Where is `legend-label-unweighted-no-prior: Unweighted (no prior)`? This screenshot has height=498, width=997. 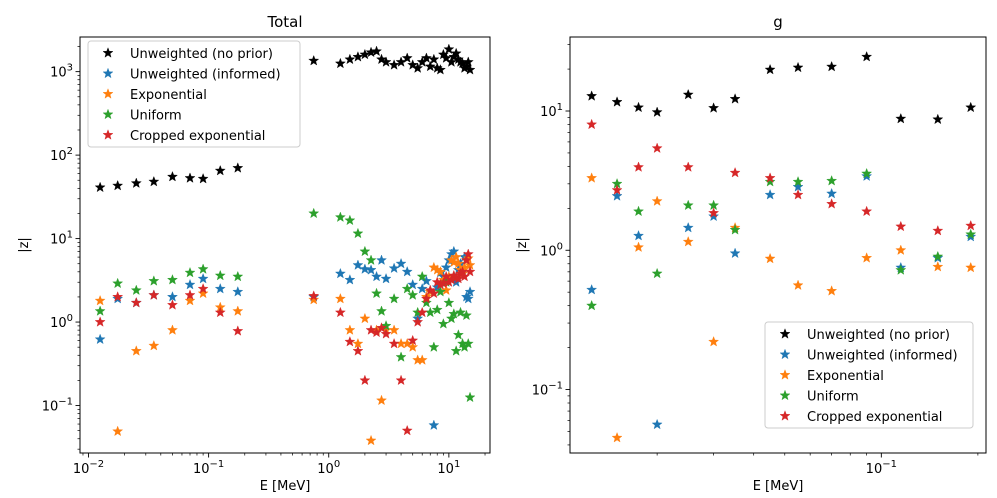 legend-label-unweighted-no-prior: Unweighted (no prior) is located at coordinates (878, 335).